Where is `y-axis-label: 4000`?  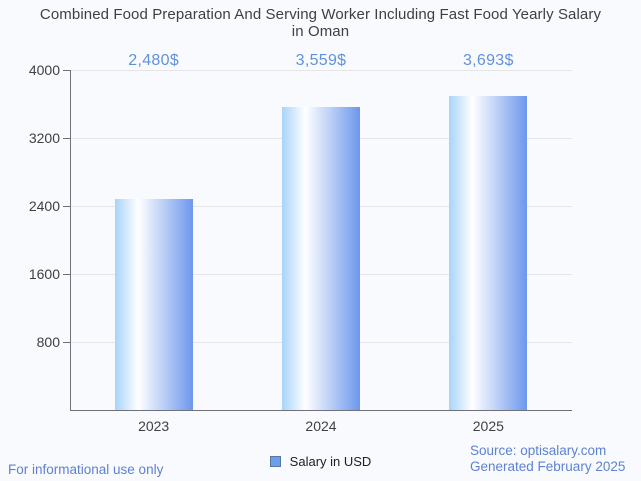 y-axis-label: 4000 is located at coordinates (44, 70).